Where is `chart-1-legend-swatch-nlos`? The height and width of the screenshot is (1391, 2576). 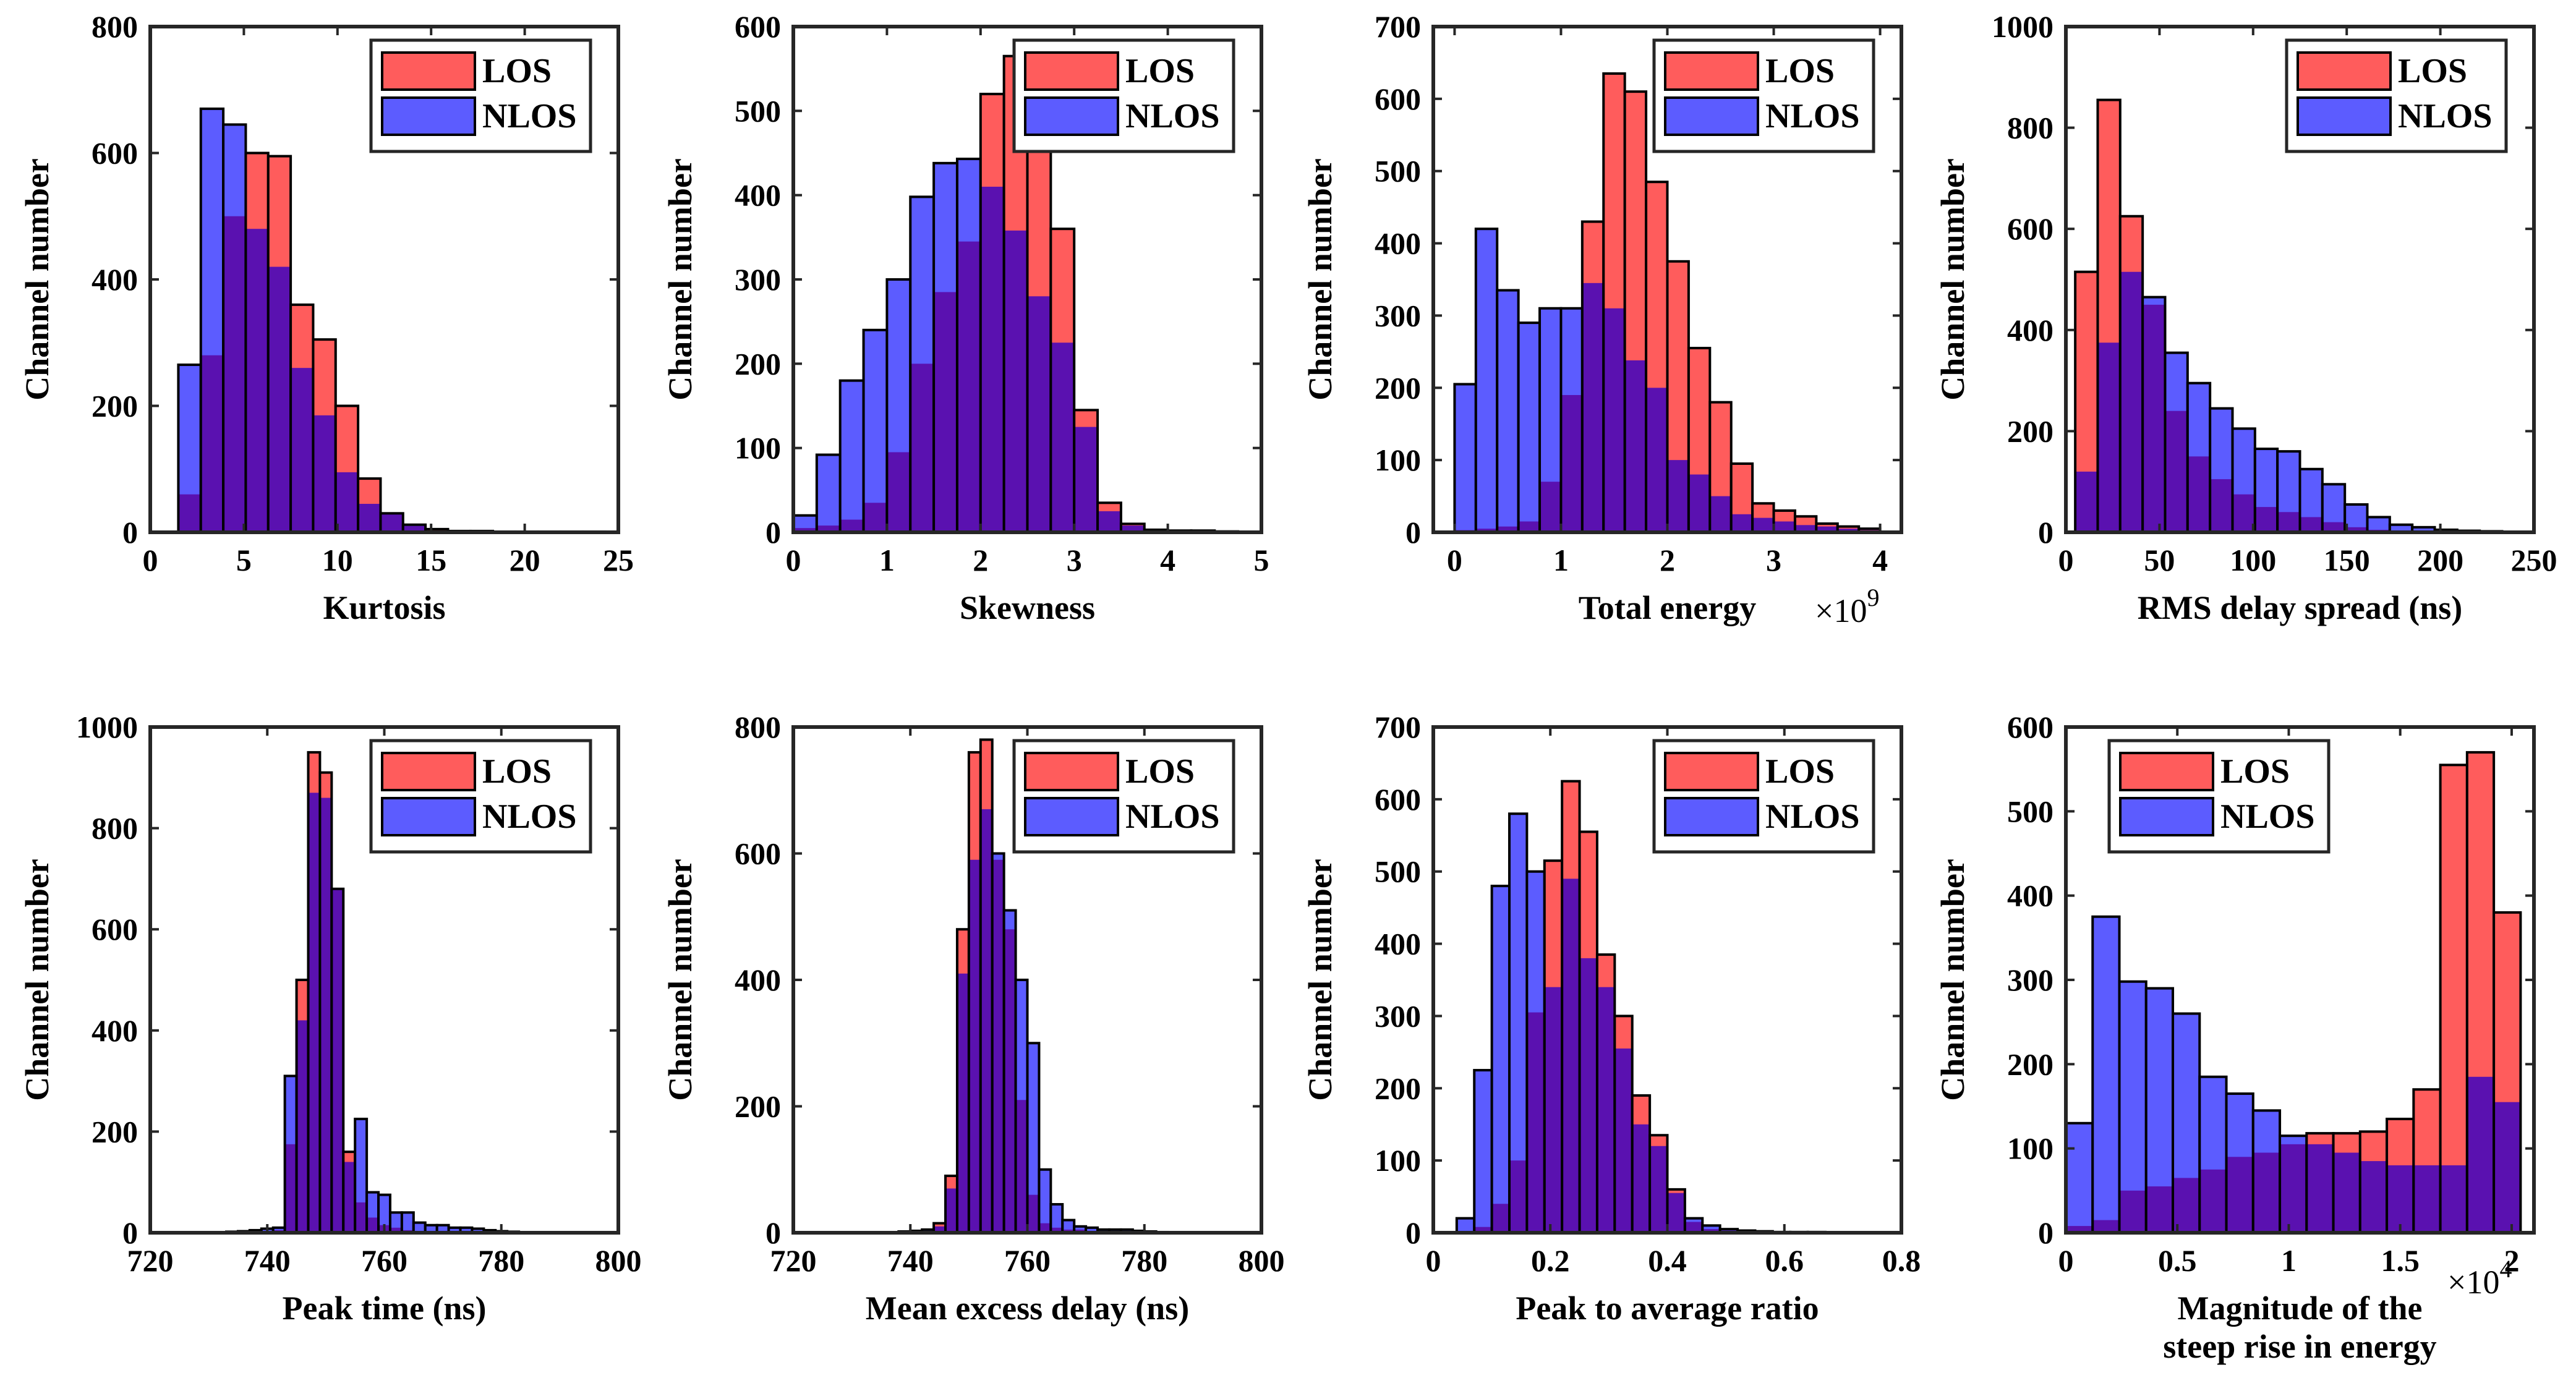
chart-1-legend-swatch-nlos is located at coordinates (428, 116).